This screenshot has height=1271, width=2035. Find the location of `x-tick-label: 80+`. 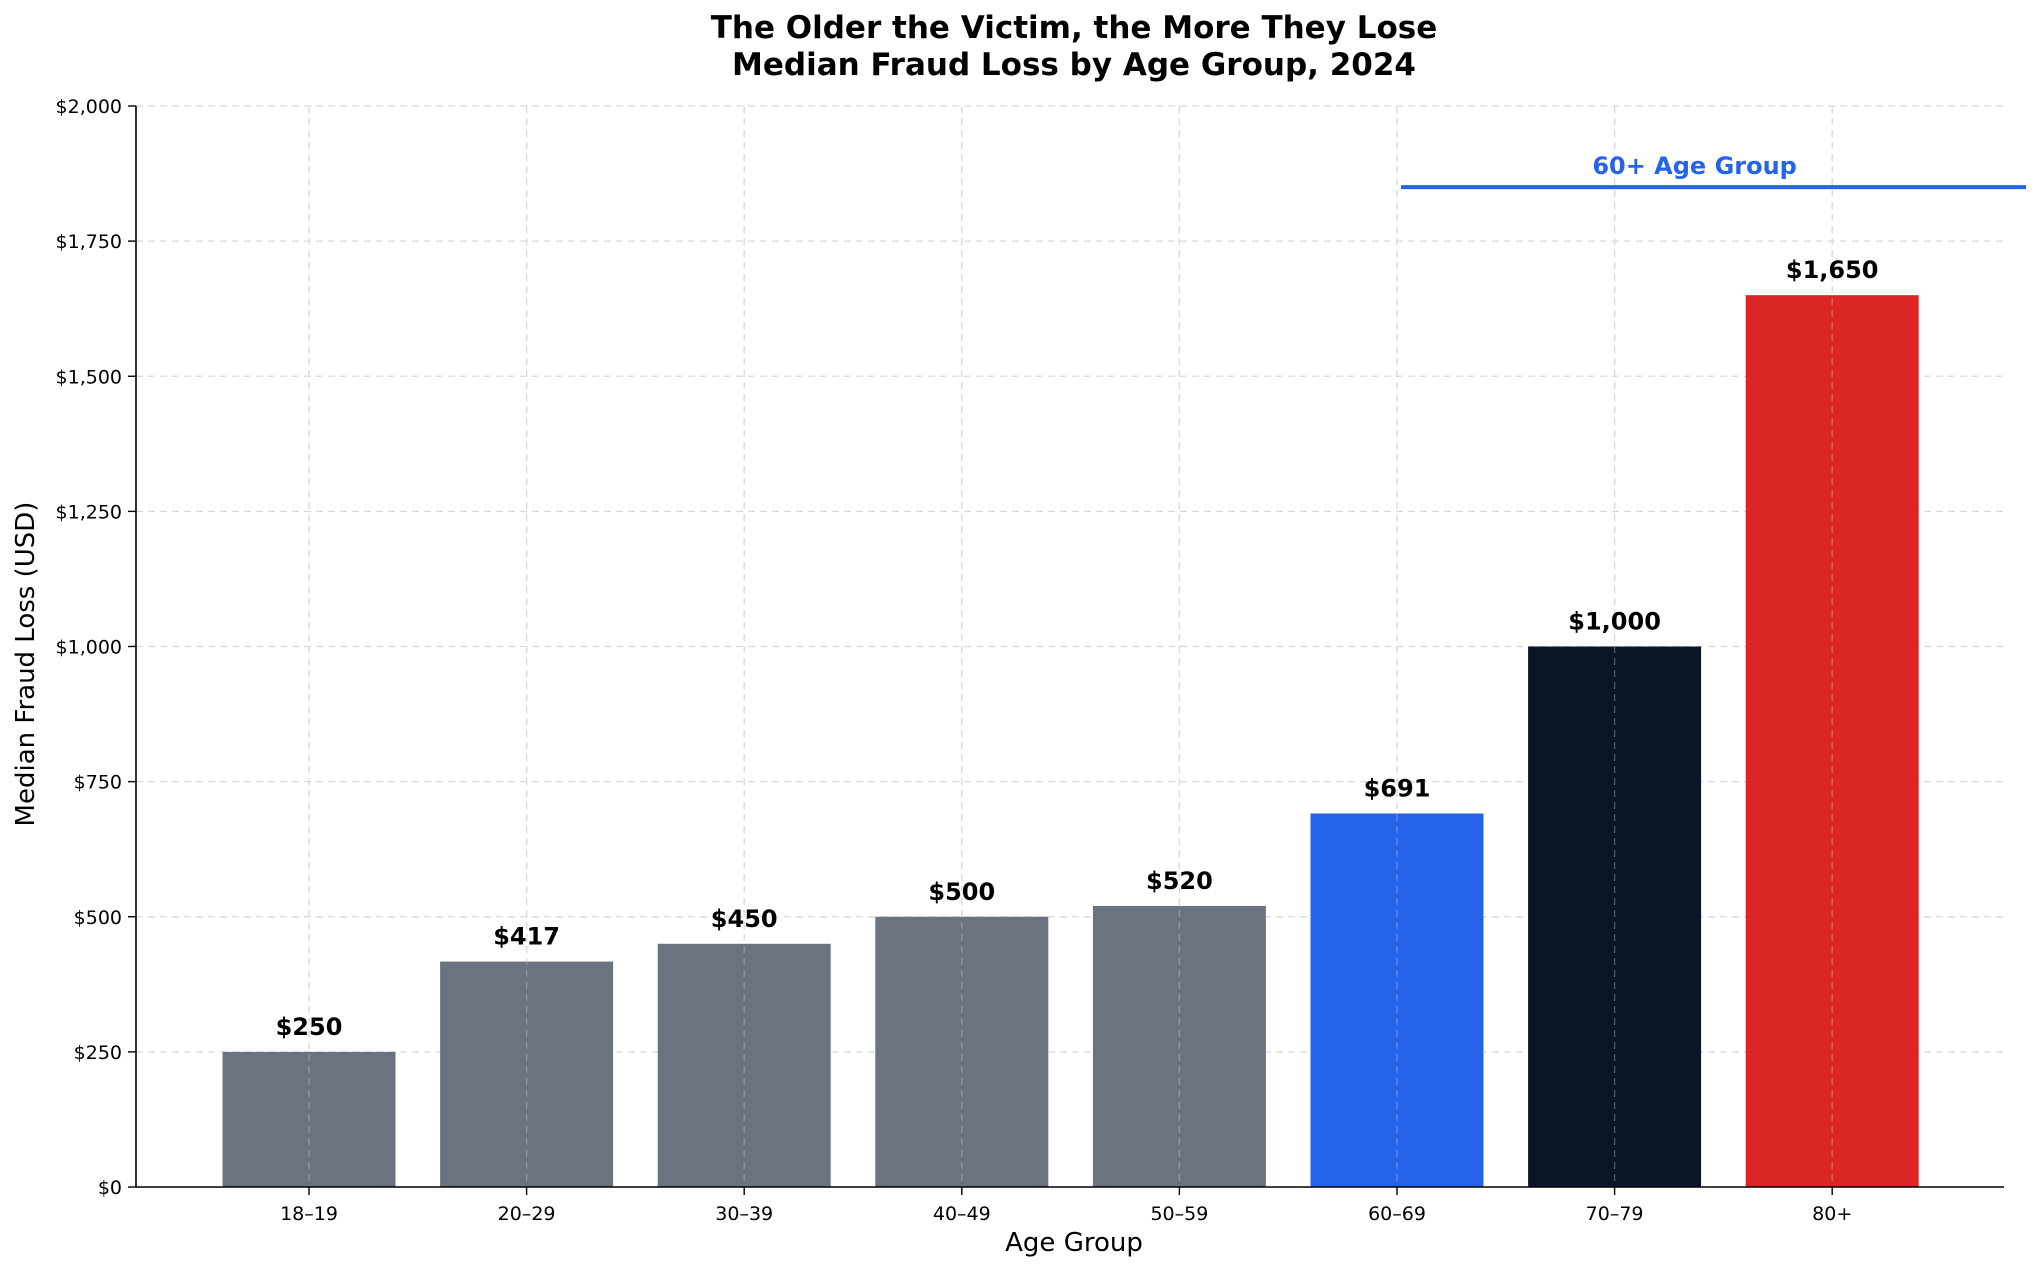

x-tick-label: 80+ is located at coordinates (1832, 1214).